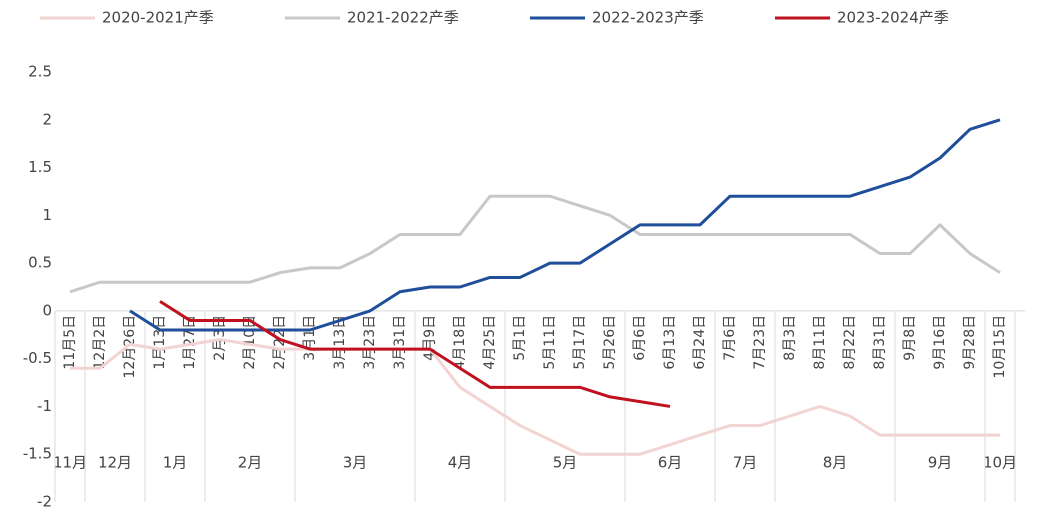 The width and height of the screenshot is (1043, 519). What do you see at coordinates (970, 342) in the screenshot?
I see `x-tick-label: 9月28日` at bounding box center [970, 342].